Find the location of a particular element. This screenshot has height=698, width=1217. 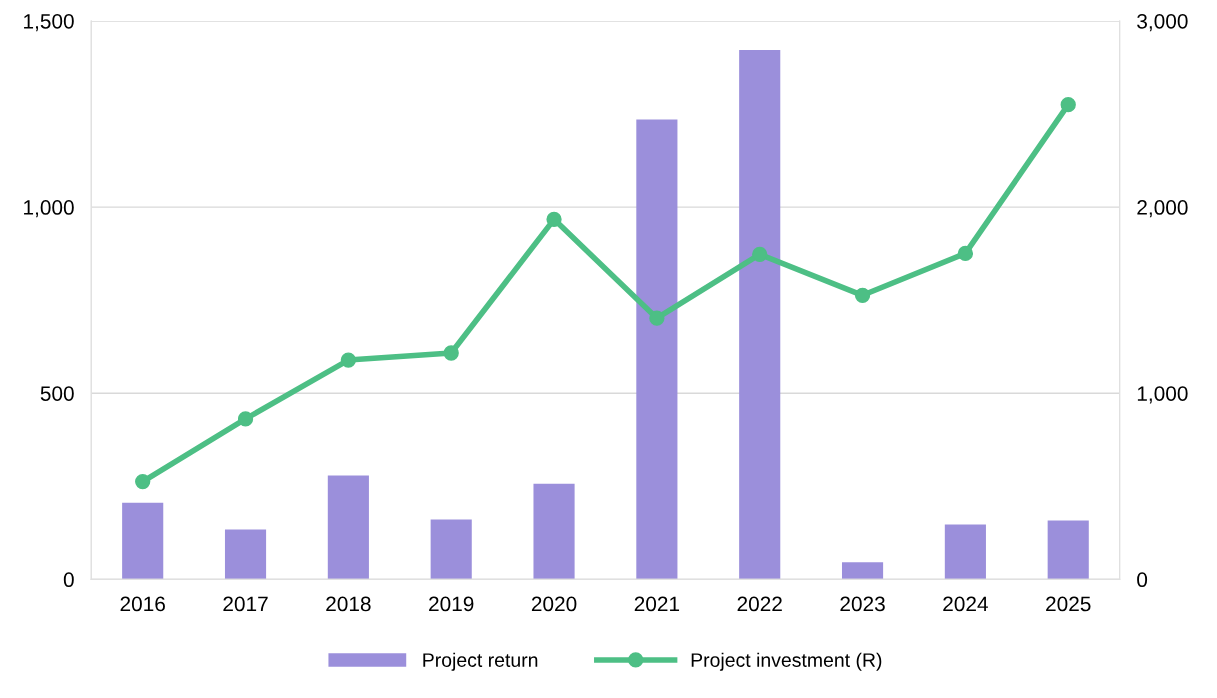

x-tick-label: 2022 is located at coordinates (759, 604).